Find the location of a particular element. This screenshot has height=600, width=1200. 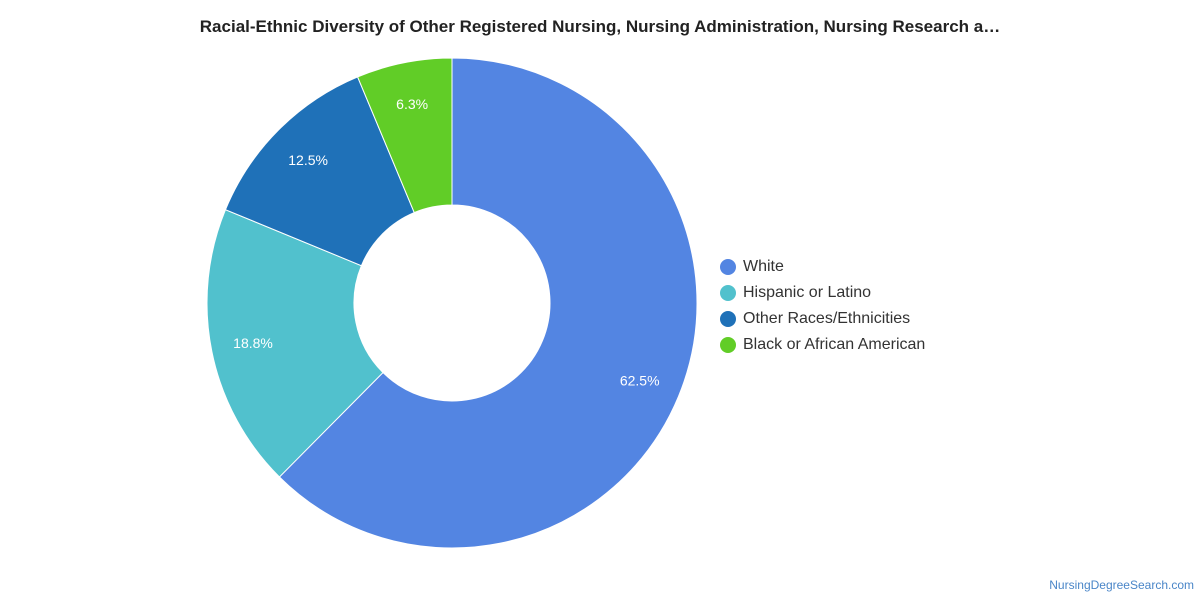

legend-item-white: White is located at coordinates (822, 267).